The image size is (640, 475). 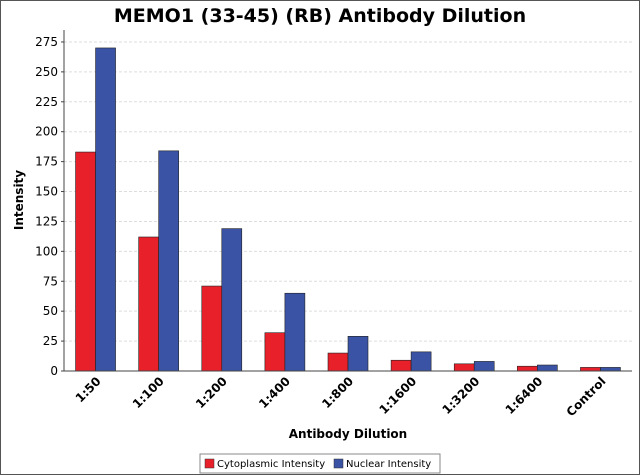 I want to click on legend-swatch-cytoplasmic, so click(x=209, y=463).